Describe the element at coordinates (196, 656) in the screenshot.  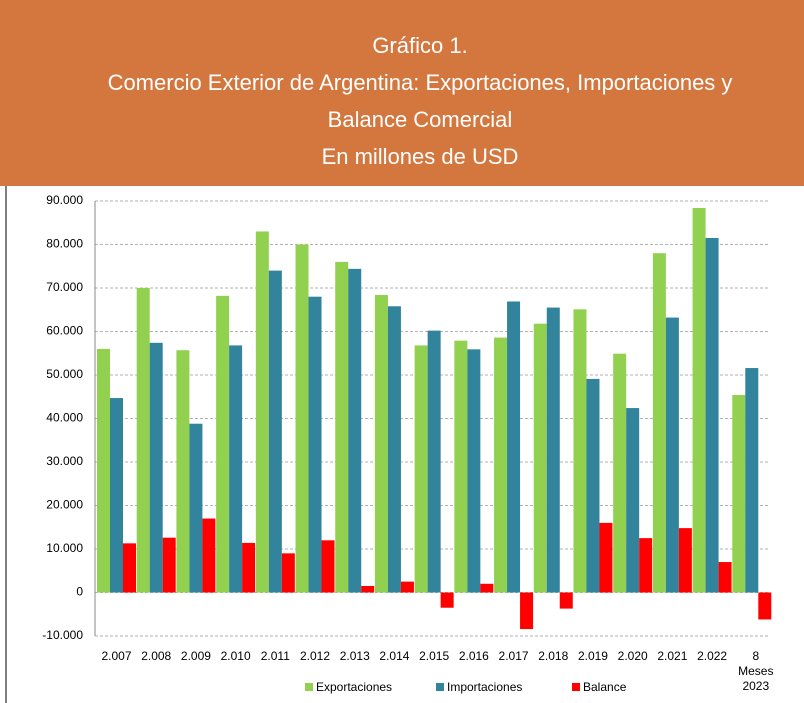
I see `x-tick-label: 2.009` at that location.